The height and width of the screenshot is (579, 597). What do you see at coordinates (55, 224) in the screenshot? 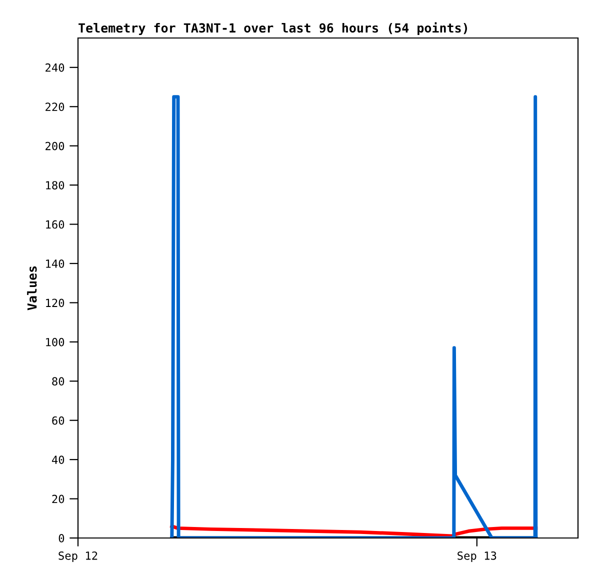
I see `y-tick-label: 160` at bounding box center [55, 224].